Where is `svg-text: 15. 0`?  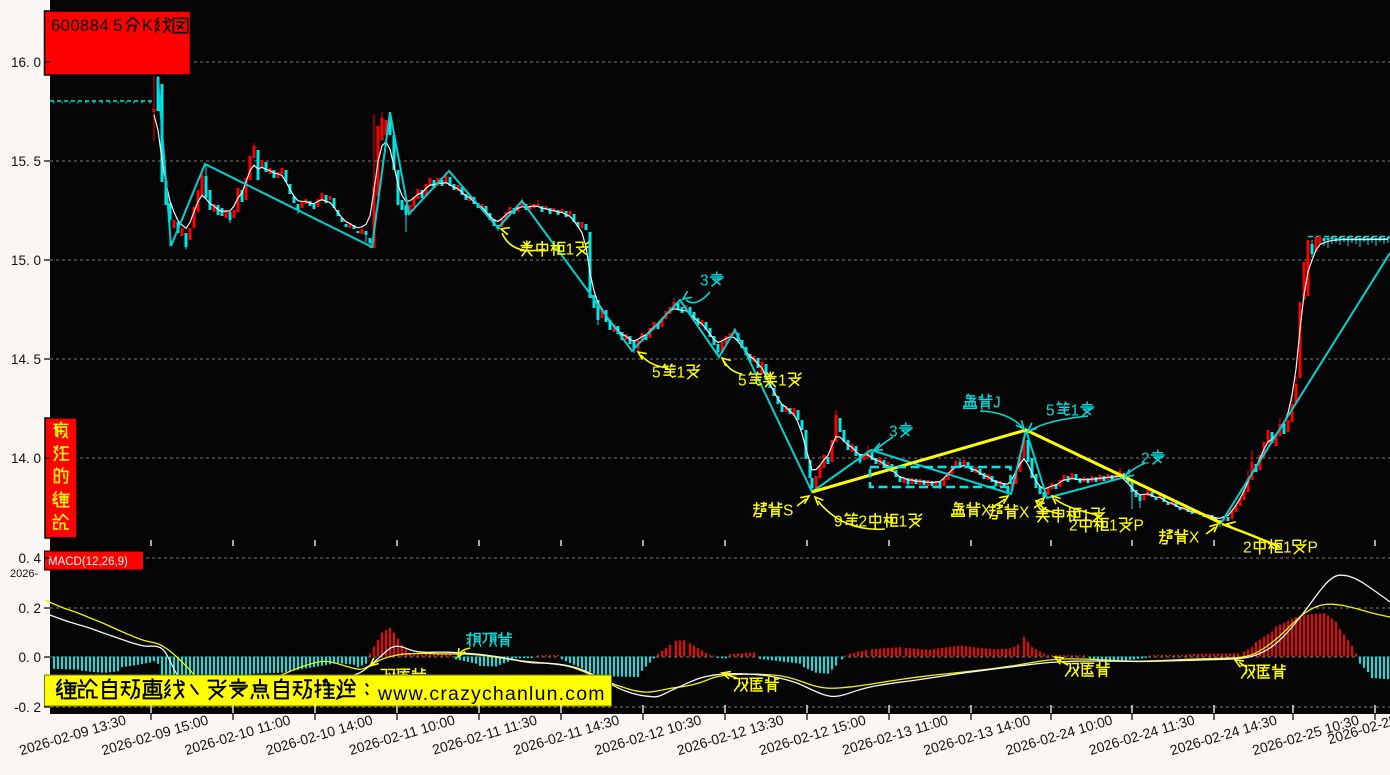
svg-text: 15. 0 is located at coordinates (26, 260).